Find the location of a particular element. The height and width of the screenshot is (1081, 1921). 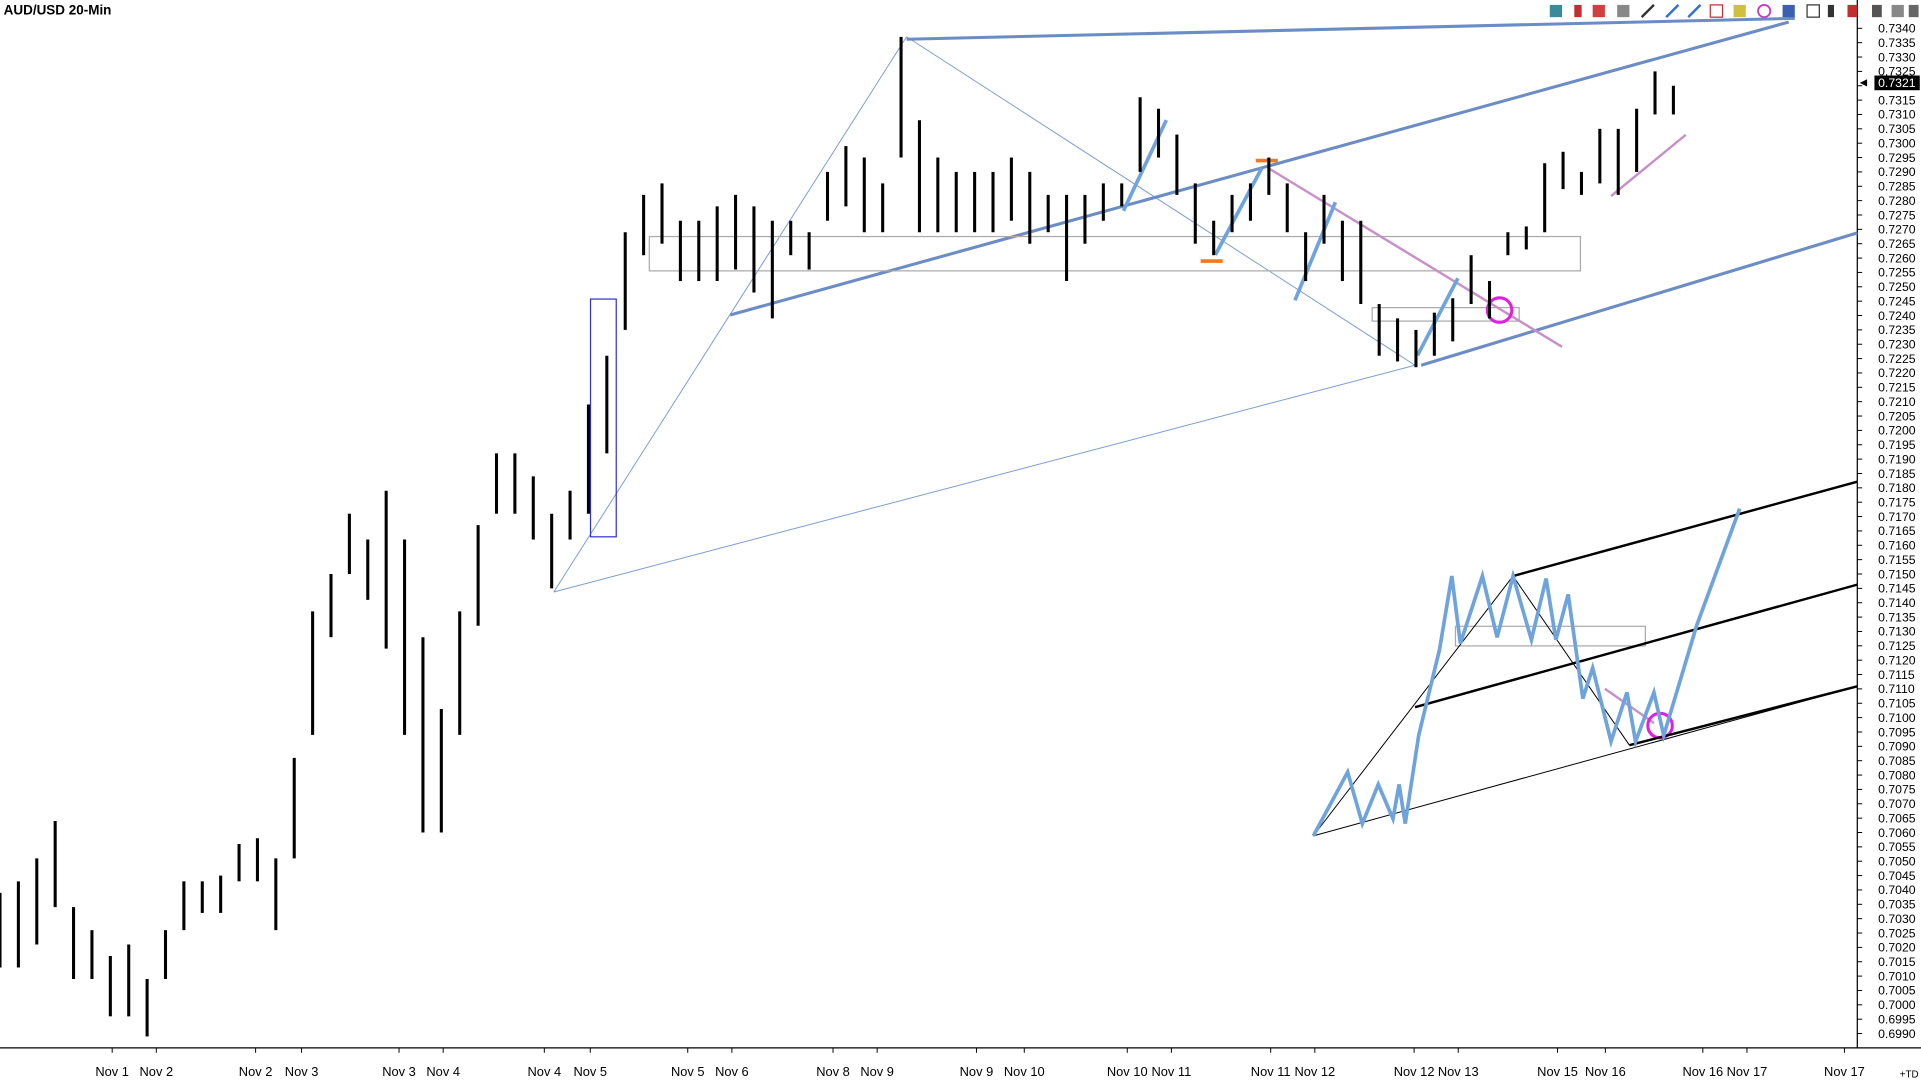

y-tick-label: 0.7255 is located at coordinates (1897, 273).